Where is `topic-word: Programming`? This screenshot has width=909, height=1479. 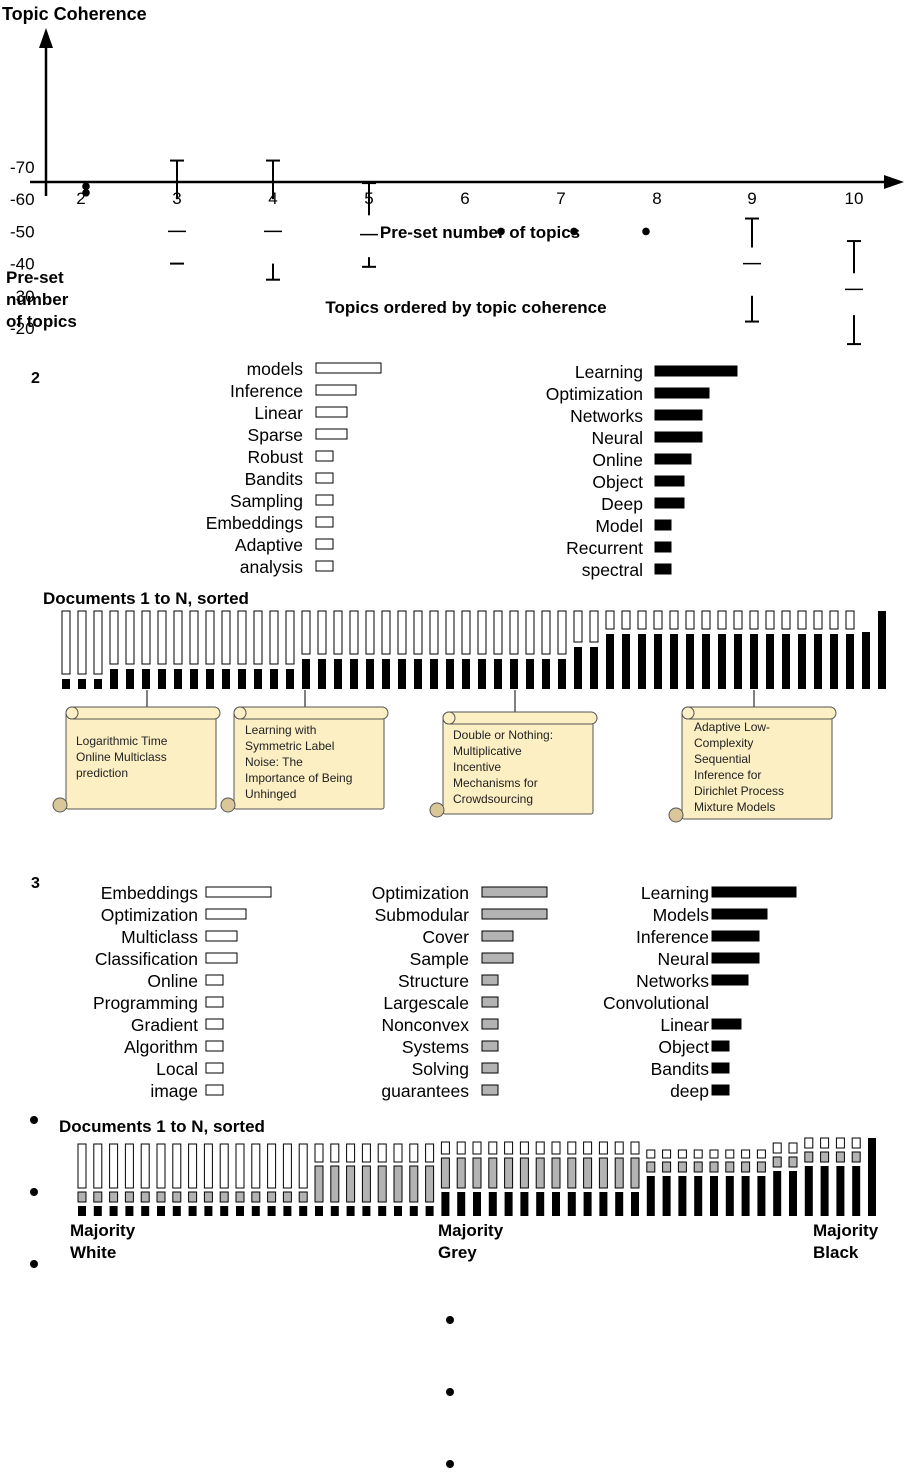
topic-word: Programming is located at coordinates (145, 1003).